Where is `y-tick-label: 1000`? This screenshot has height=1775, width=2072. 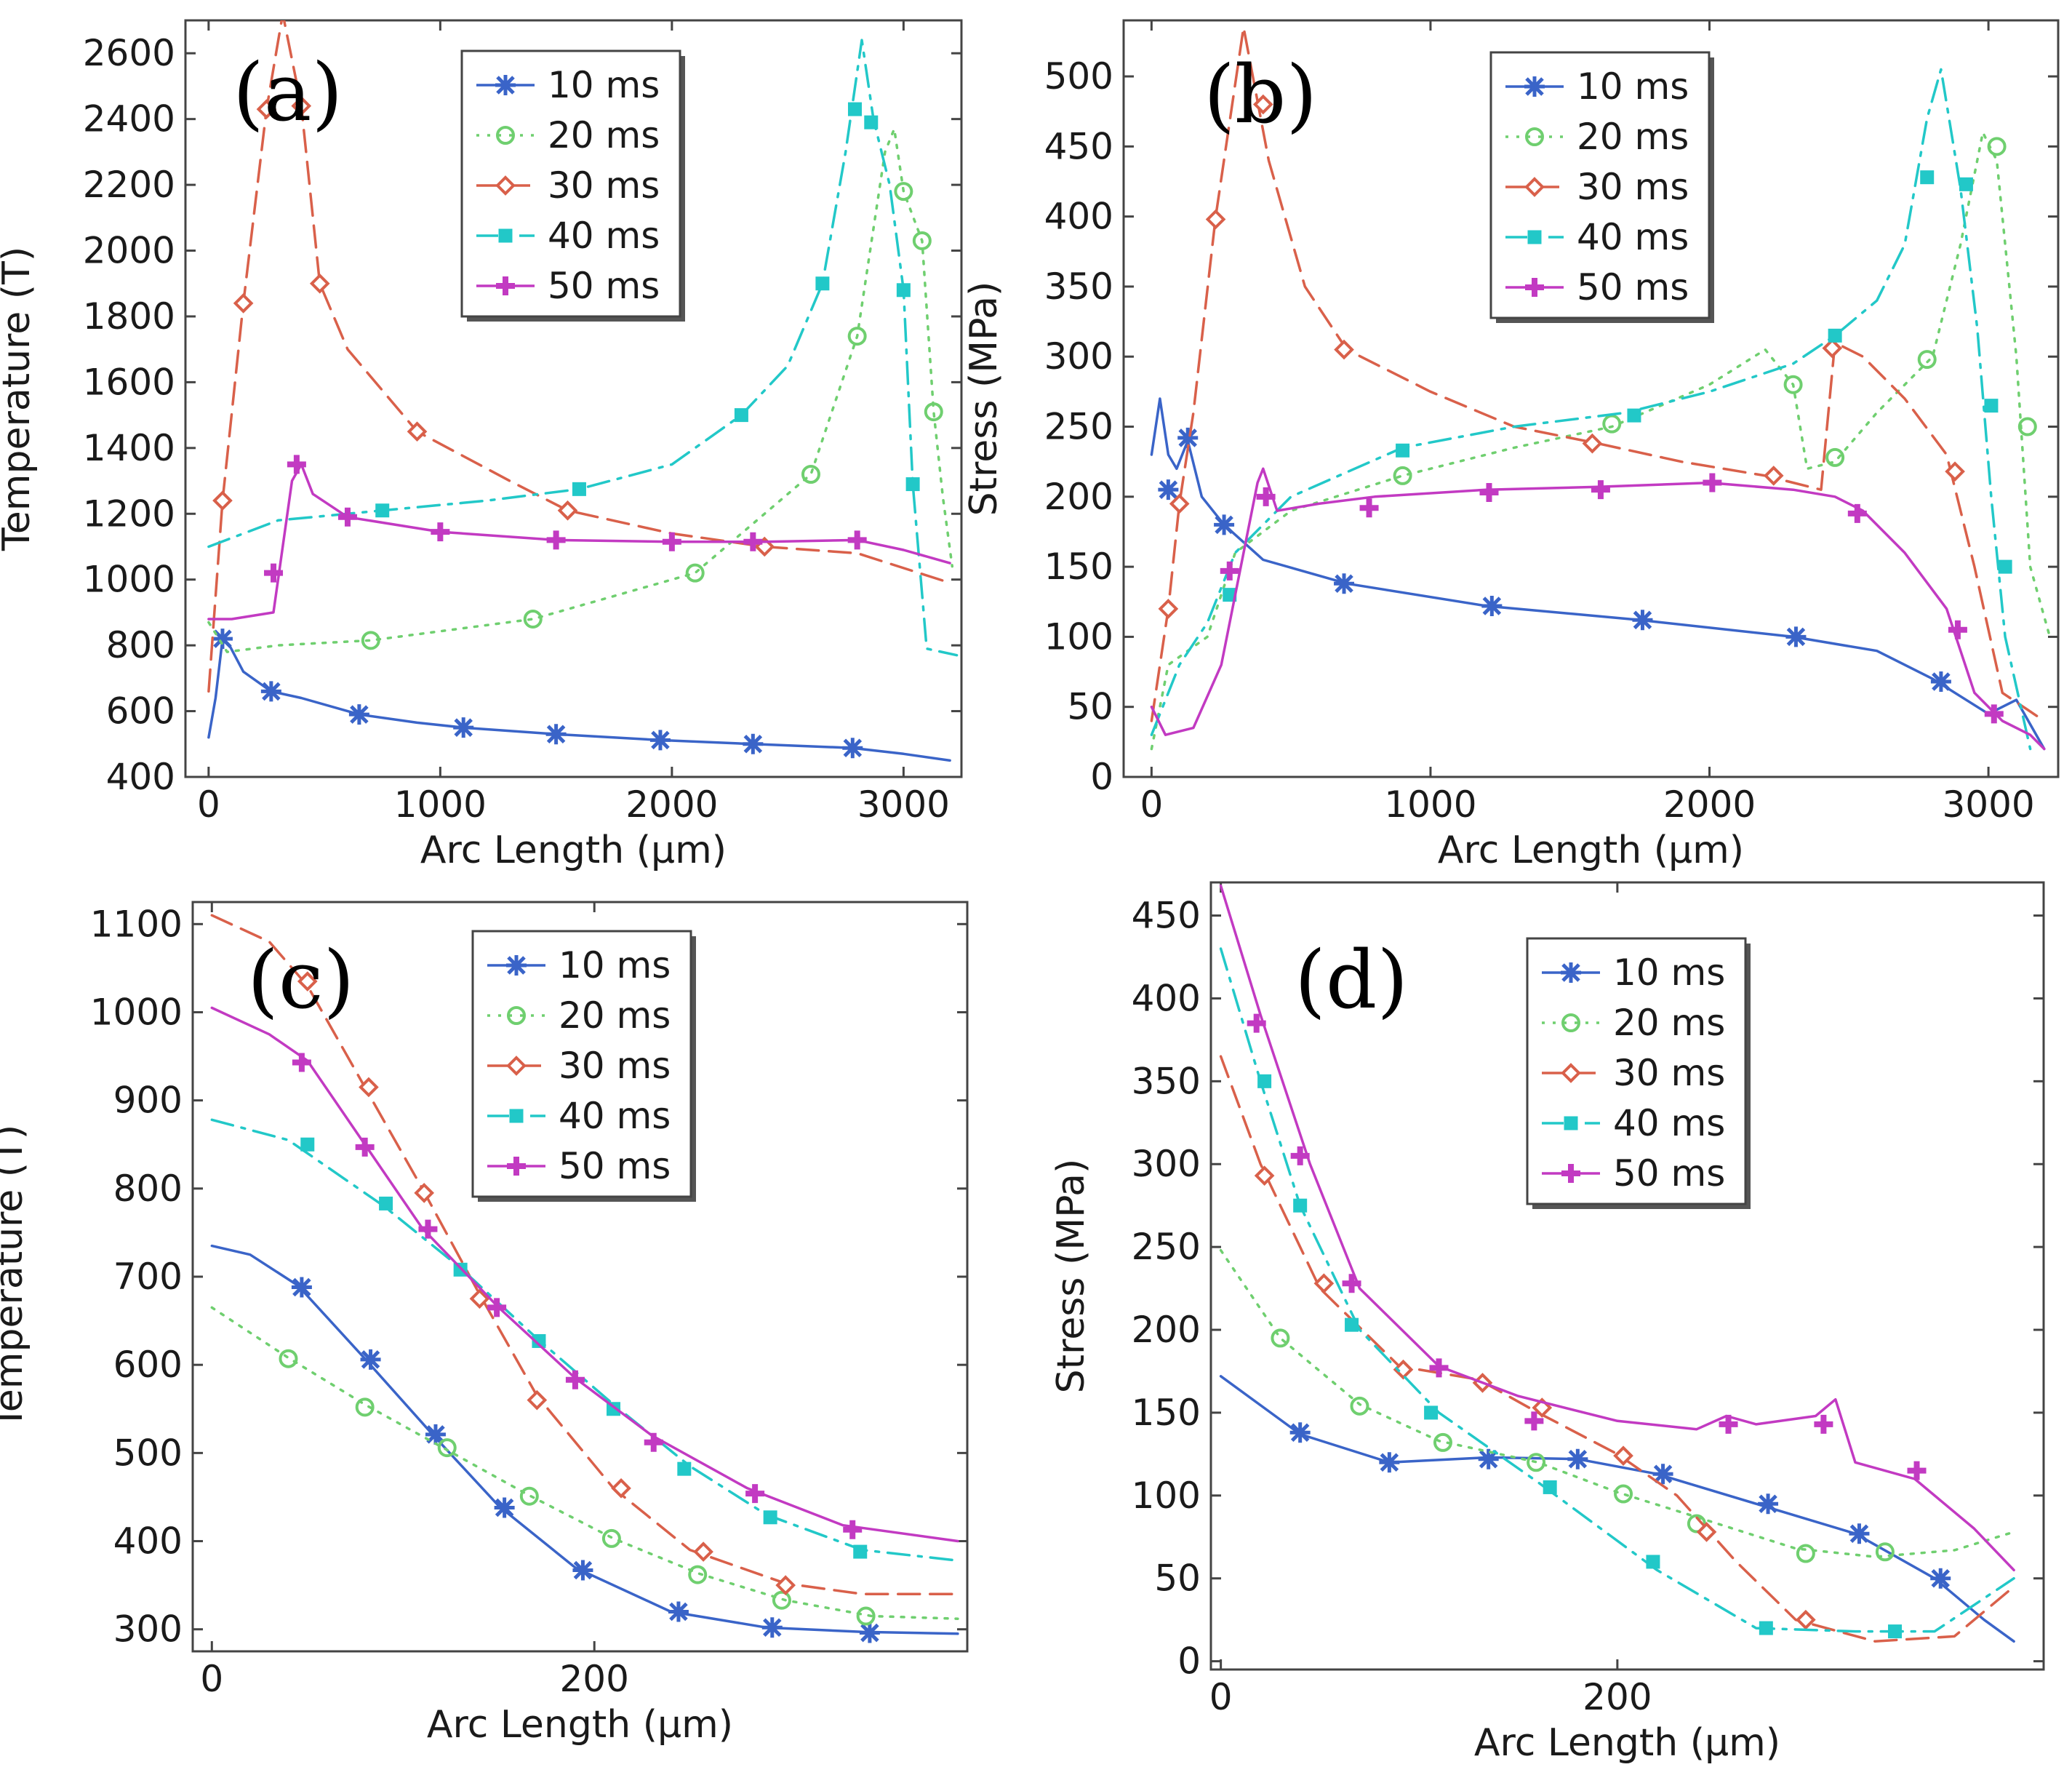 y-tick-label: 1000 is located at coordinates (129, 580).